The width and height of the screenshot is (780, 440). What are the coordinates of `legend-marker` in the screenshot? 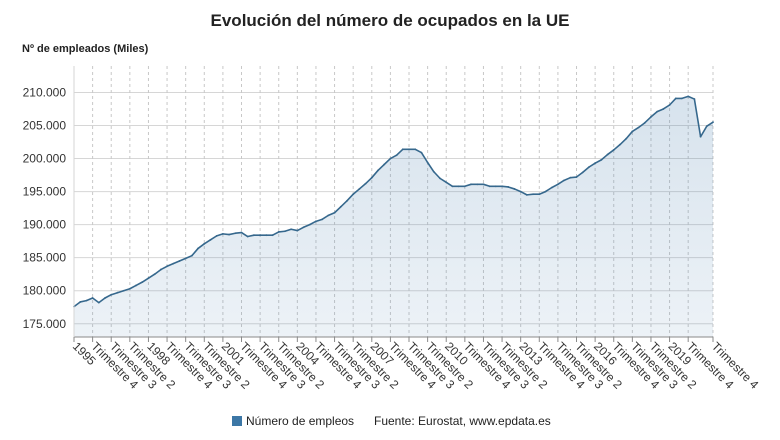 It's located at (237, 421).